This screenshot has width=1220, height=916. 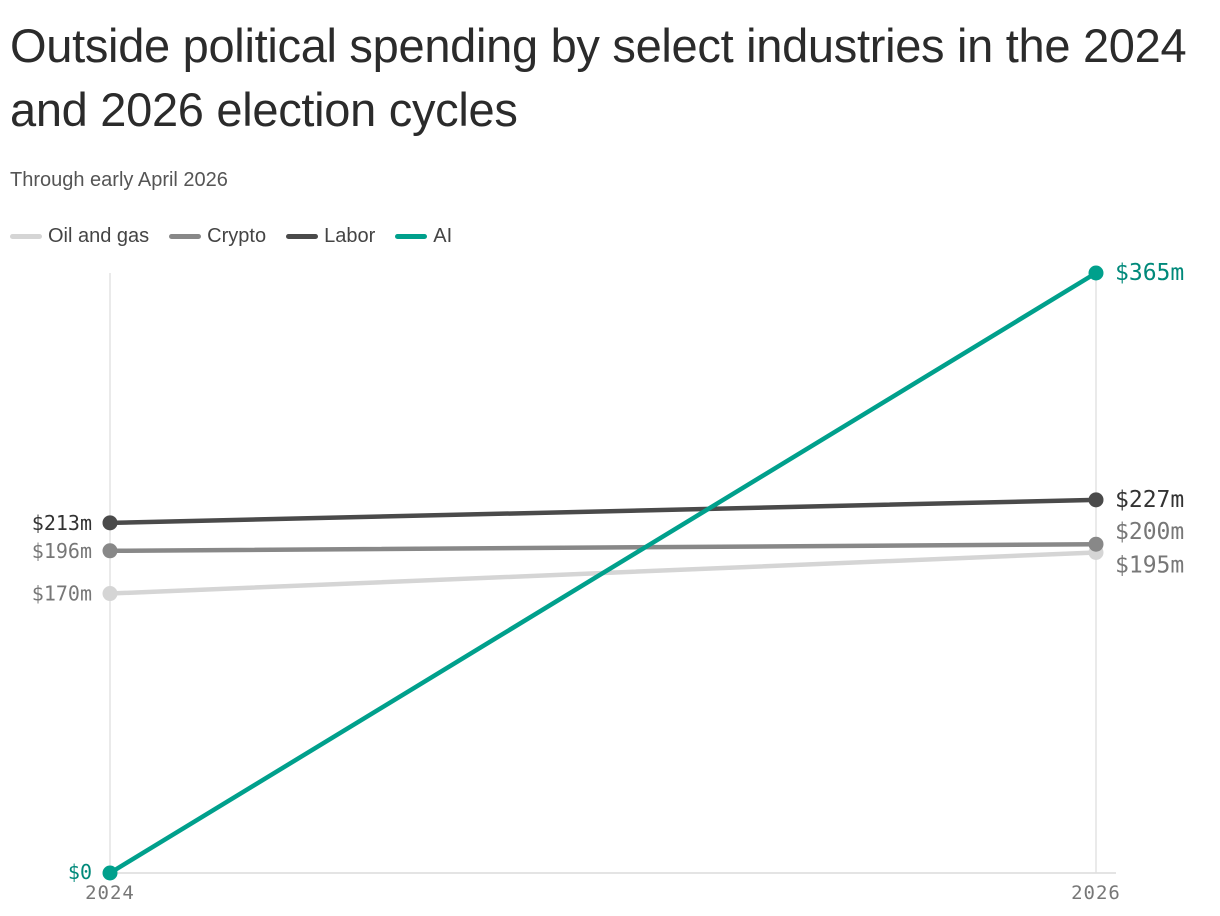 I want to click on data-point-ai-2026, so click(x=1096, y=273).